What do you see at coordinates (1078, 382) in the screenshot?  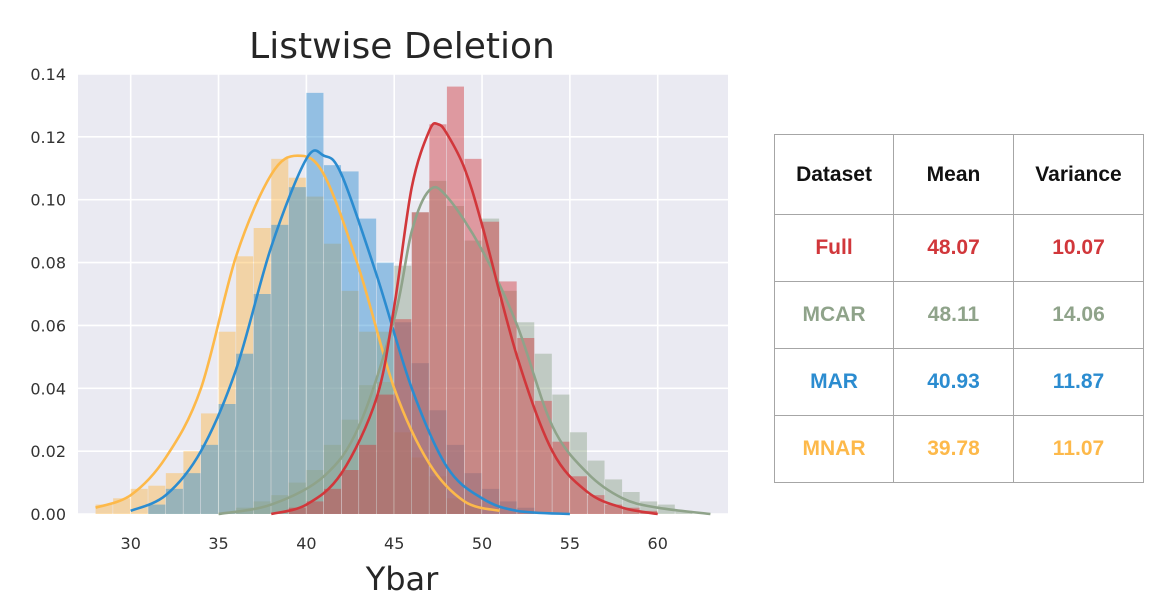 I see `cell-variance: 11.87` at bounding box center [1078, 382].